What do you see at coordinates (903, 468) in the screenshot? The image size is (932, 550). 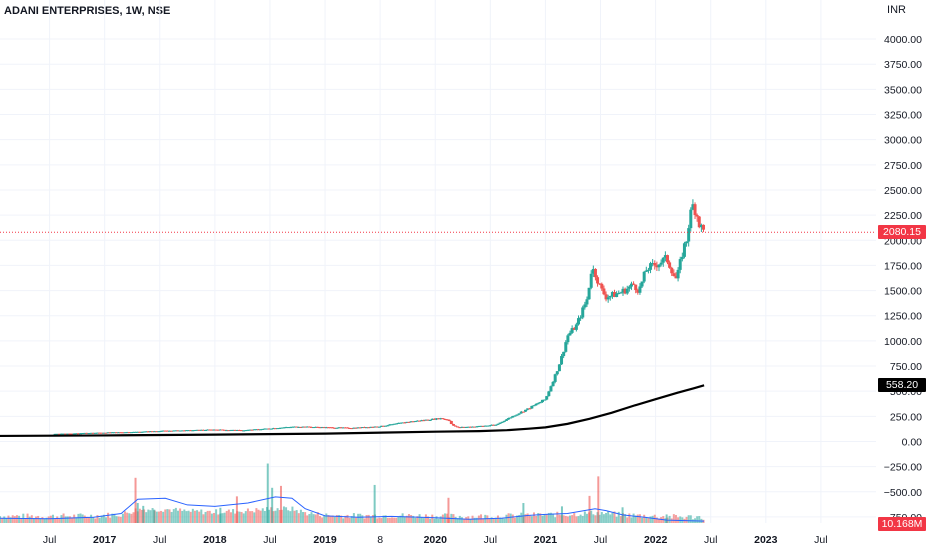 I see `y-tick-label: −250.00` at bounding box center [903, 468].